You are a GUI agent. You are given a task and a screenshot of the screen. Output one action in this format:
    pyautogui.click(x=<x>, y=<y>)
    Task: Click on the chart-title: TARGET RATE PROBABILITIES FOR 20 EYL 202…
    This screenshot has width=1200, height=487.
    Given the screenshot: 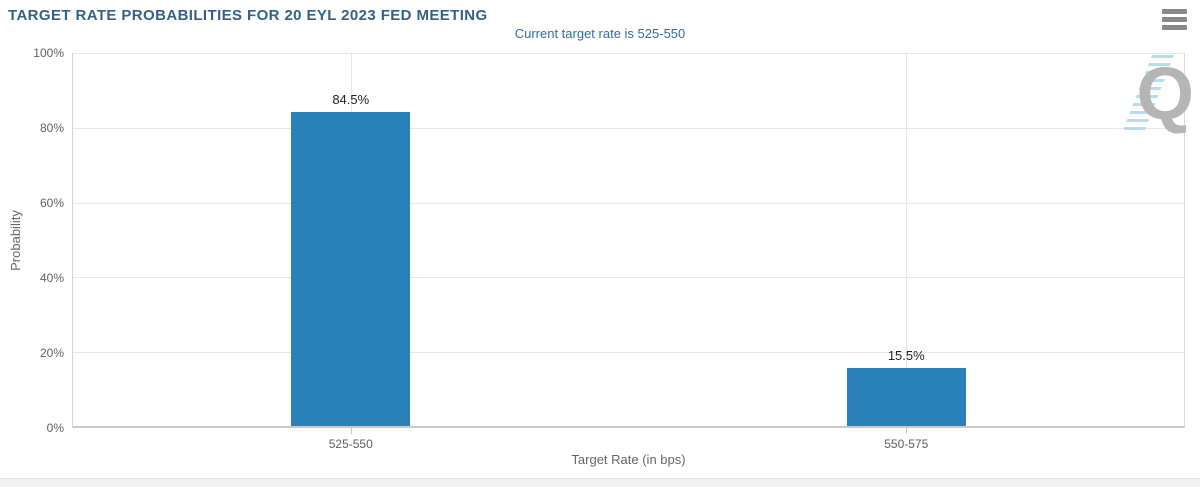 What is the action you would take?
    pyautogui.click(x=248, y=15)
    